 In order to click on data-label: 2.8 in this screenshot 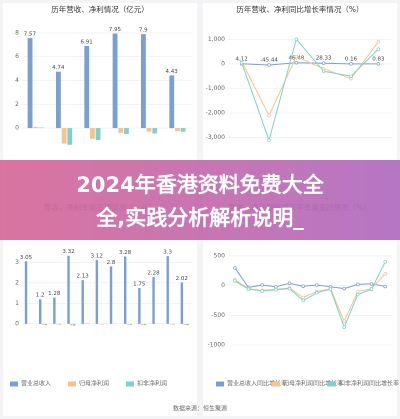, I will do `click(111, 263)`.